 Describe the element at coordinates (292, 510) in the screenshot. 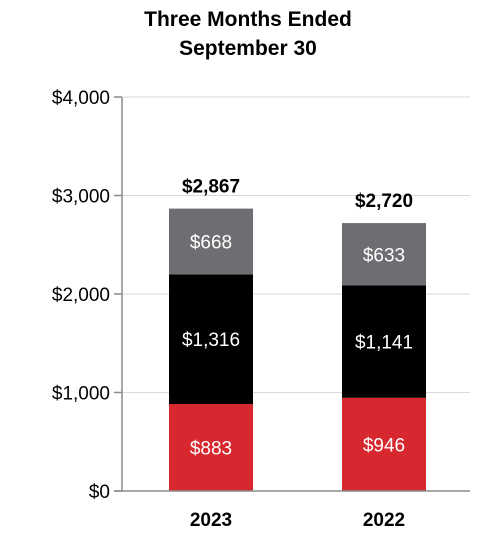

I see `x-axis: 2023 2022` at that location.